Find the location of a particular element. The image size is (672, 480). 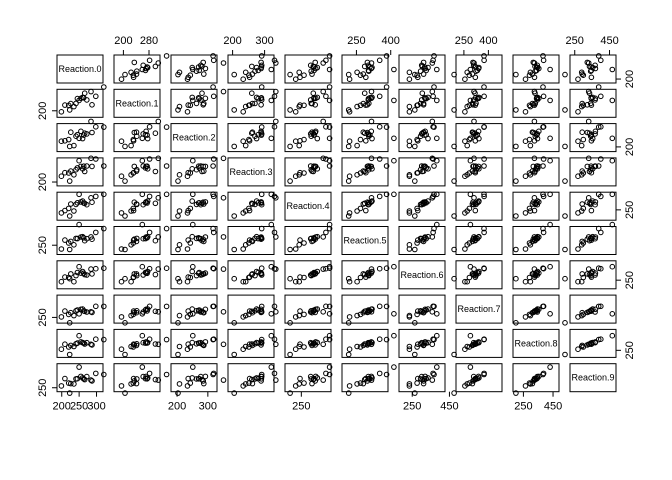

right-tick-label-8-250: 250 is located at coordinates (630, 350).